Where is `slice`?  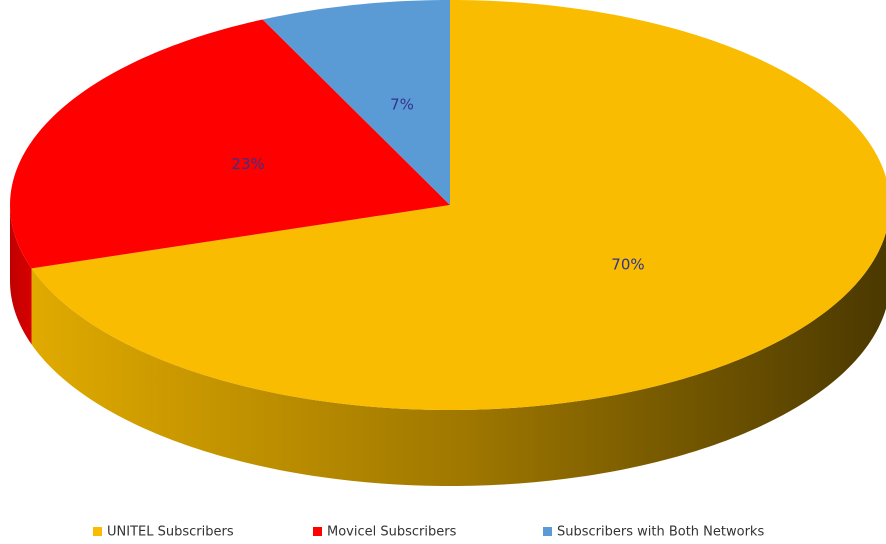
slice is located at coordinates (356, 102).